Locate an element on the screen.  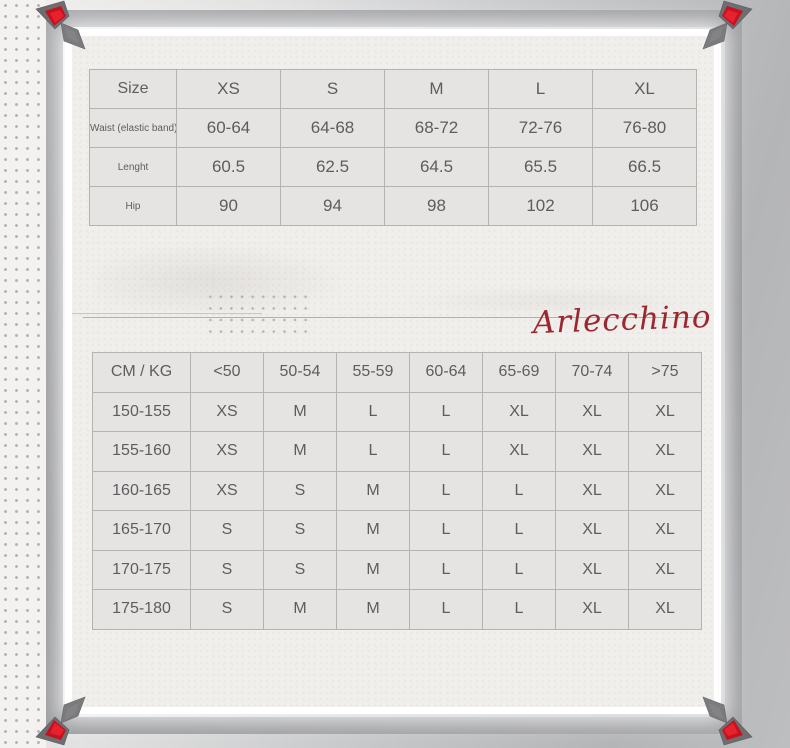
table-row: 160-165 XS S M L L XL XL is located at coordinates (397, 490).